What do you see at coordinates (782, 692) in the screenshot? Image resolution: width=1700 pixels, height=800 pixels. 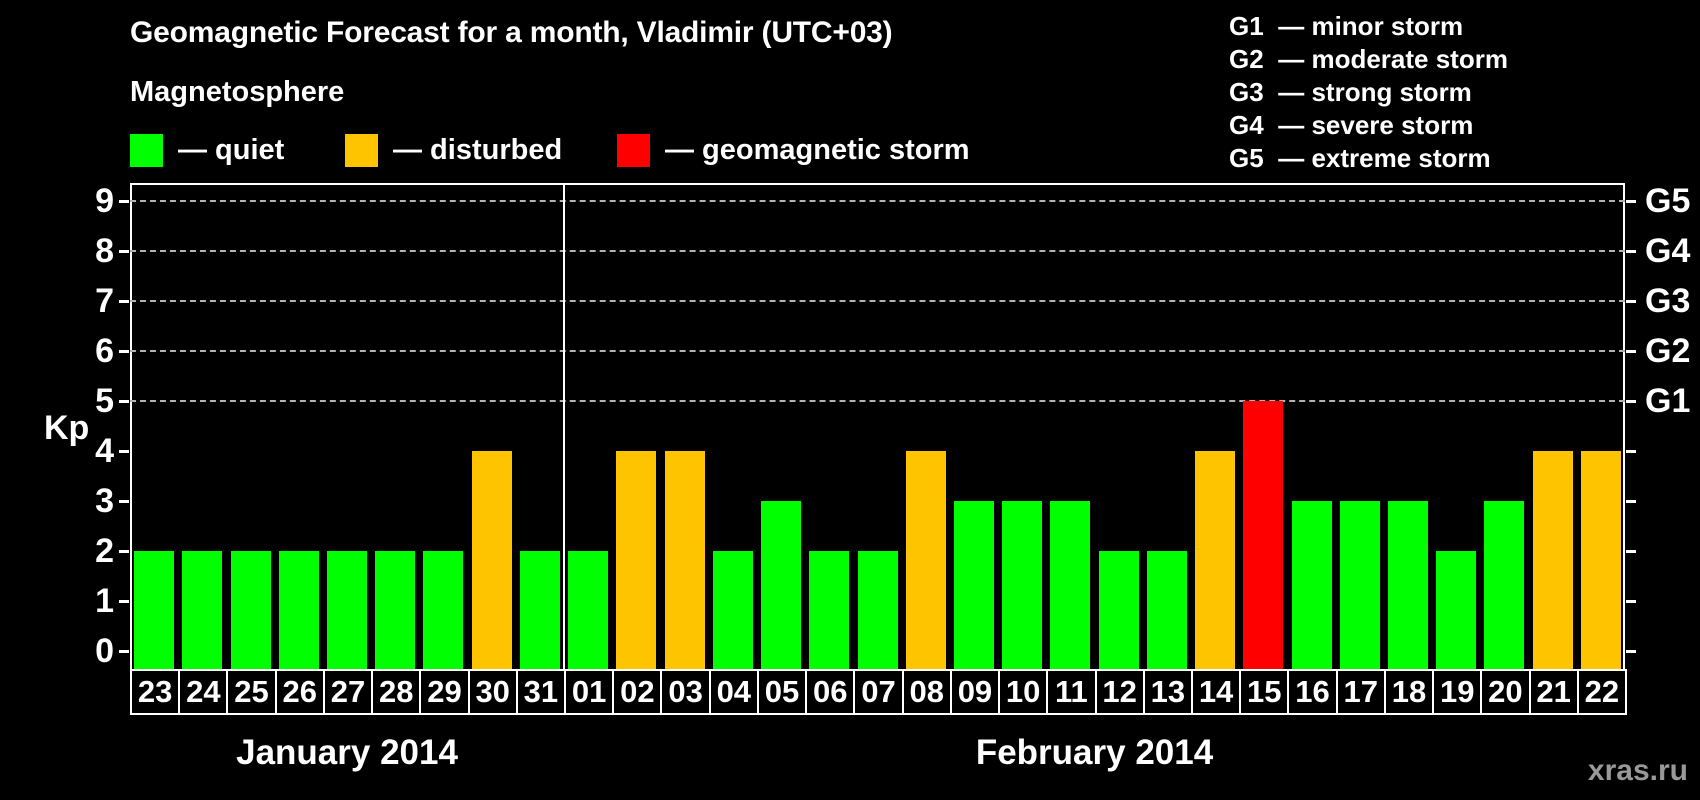 I see `day-label-05: 05` at bounding box center [782, 692].